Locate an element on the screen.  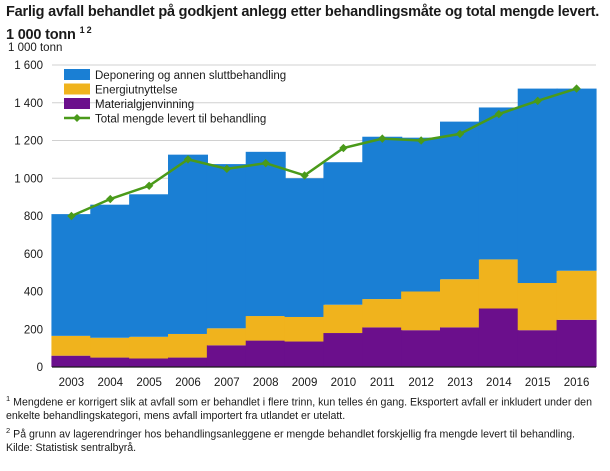
y-tick-label: 0 is located at coordinates (40, 368).